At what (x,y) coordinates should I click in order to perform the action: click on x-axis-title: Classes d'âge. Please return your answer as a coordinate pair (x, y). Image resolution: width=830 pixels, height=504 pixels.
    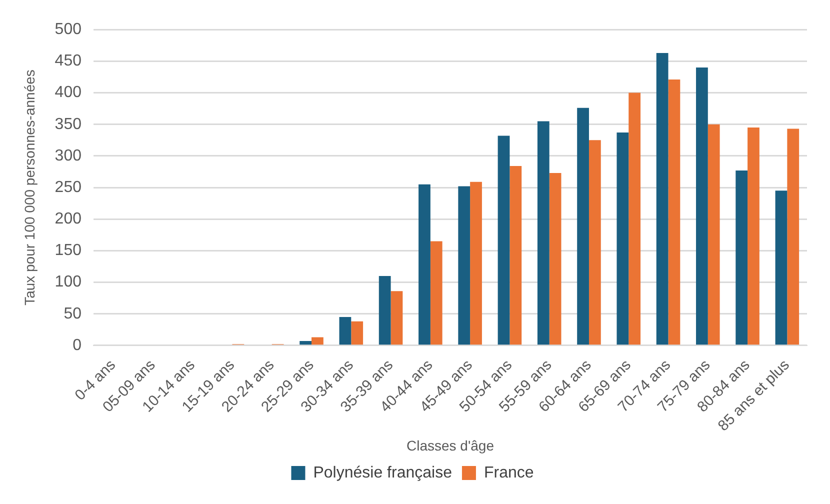
    Looking at the image, I should click on (450, 445).